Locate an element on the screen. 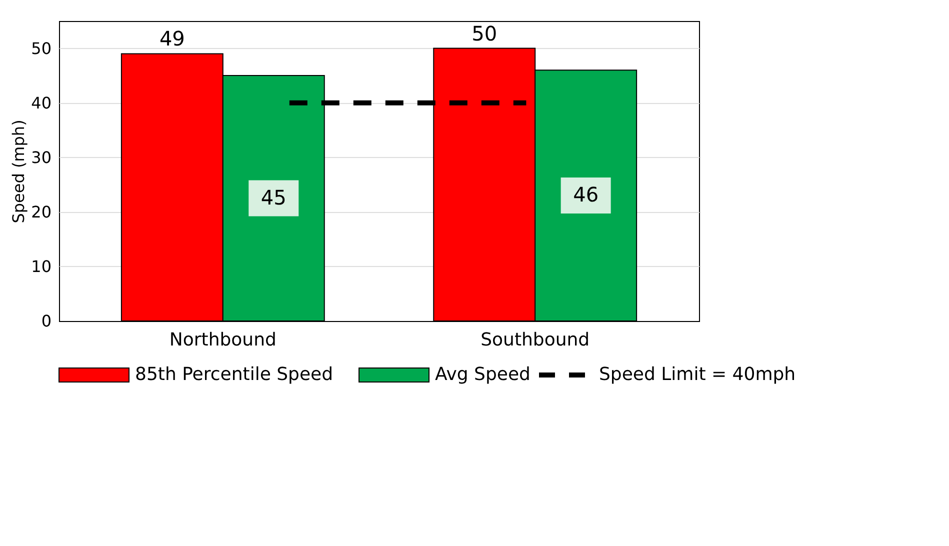 This screenshot has height=546, width=949. legend-label: 85th Percentile Speed is located at coordinates (234, 374).